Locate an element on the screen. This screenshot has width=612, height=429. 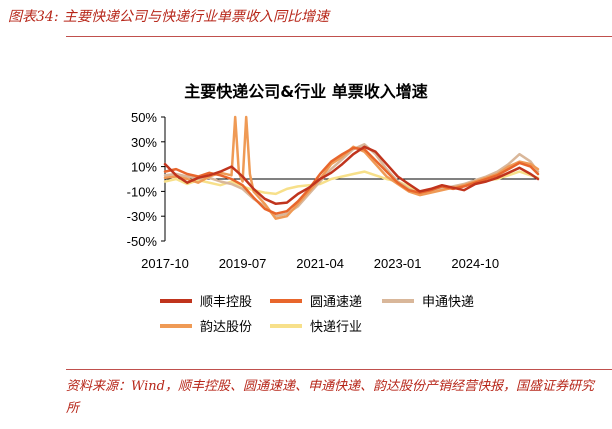
y-tick-label: -50% is located at coordinates (142, 241).